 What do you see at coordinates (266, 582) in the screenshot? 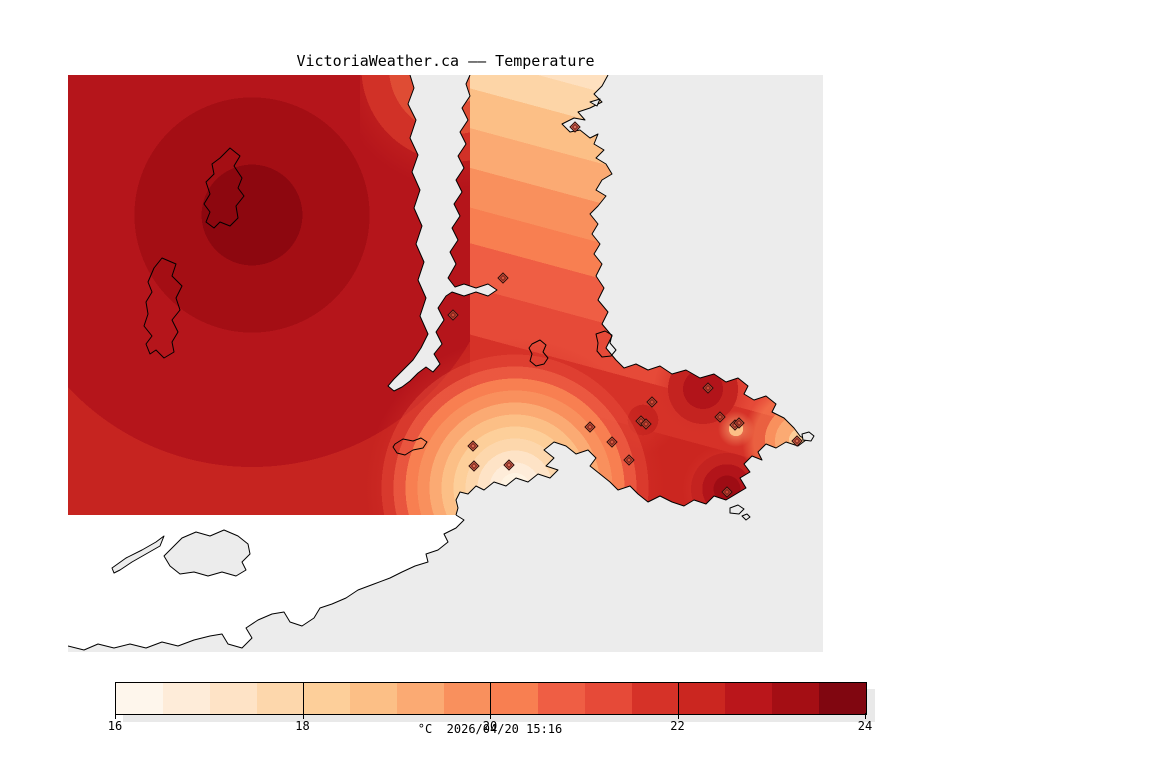
I see `nodata-land` at bounding box center [266, 582].